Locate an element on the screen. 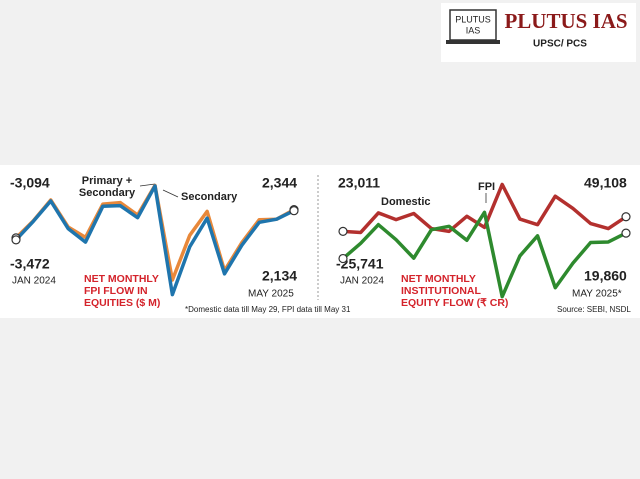  logo-name: PLUTUS IAS is located at coordinates (565, 21).